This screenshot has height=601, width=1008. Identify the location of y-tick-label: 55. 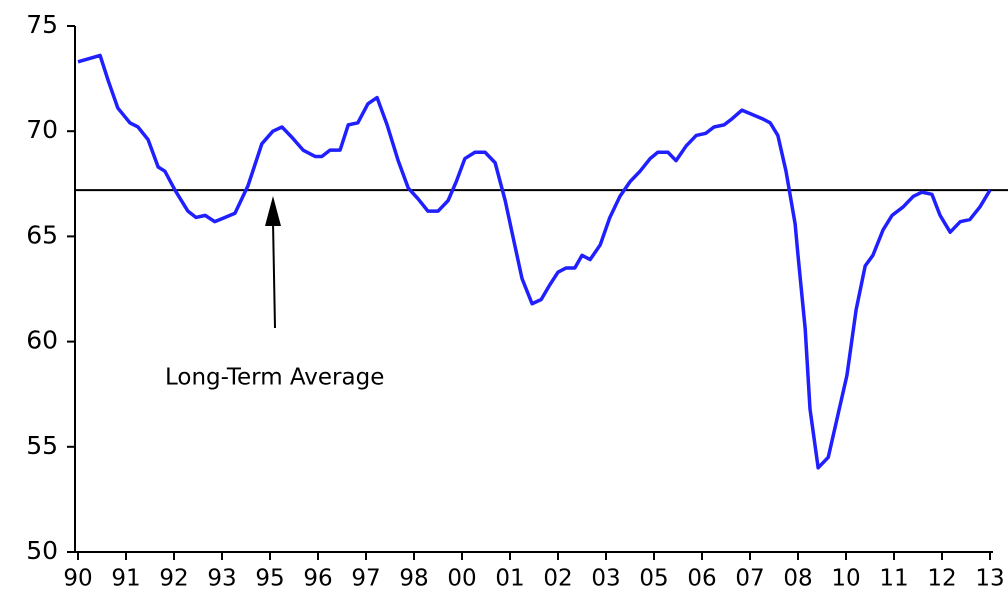
(42, 445).